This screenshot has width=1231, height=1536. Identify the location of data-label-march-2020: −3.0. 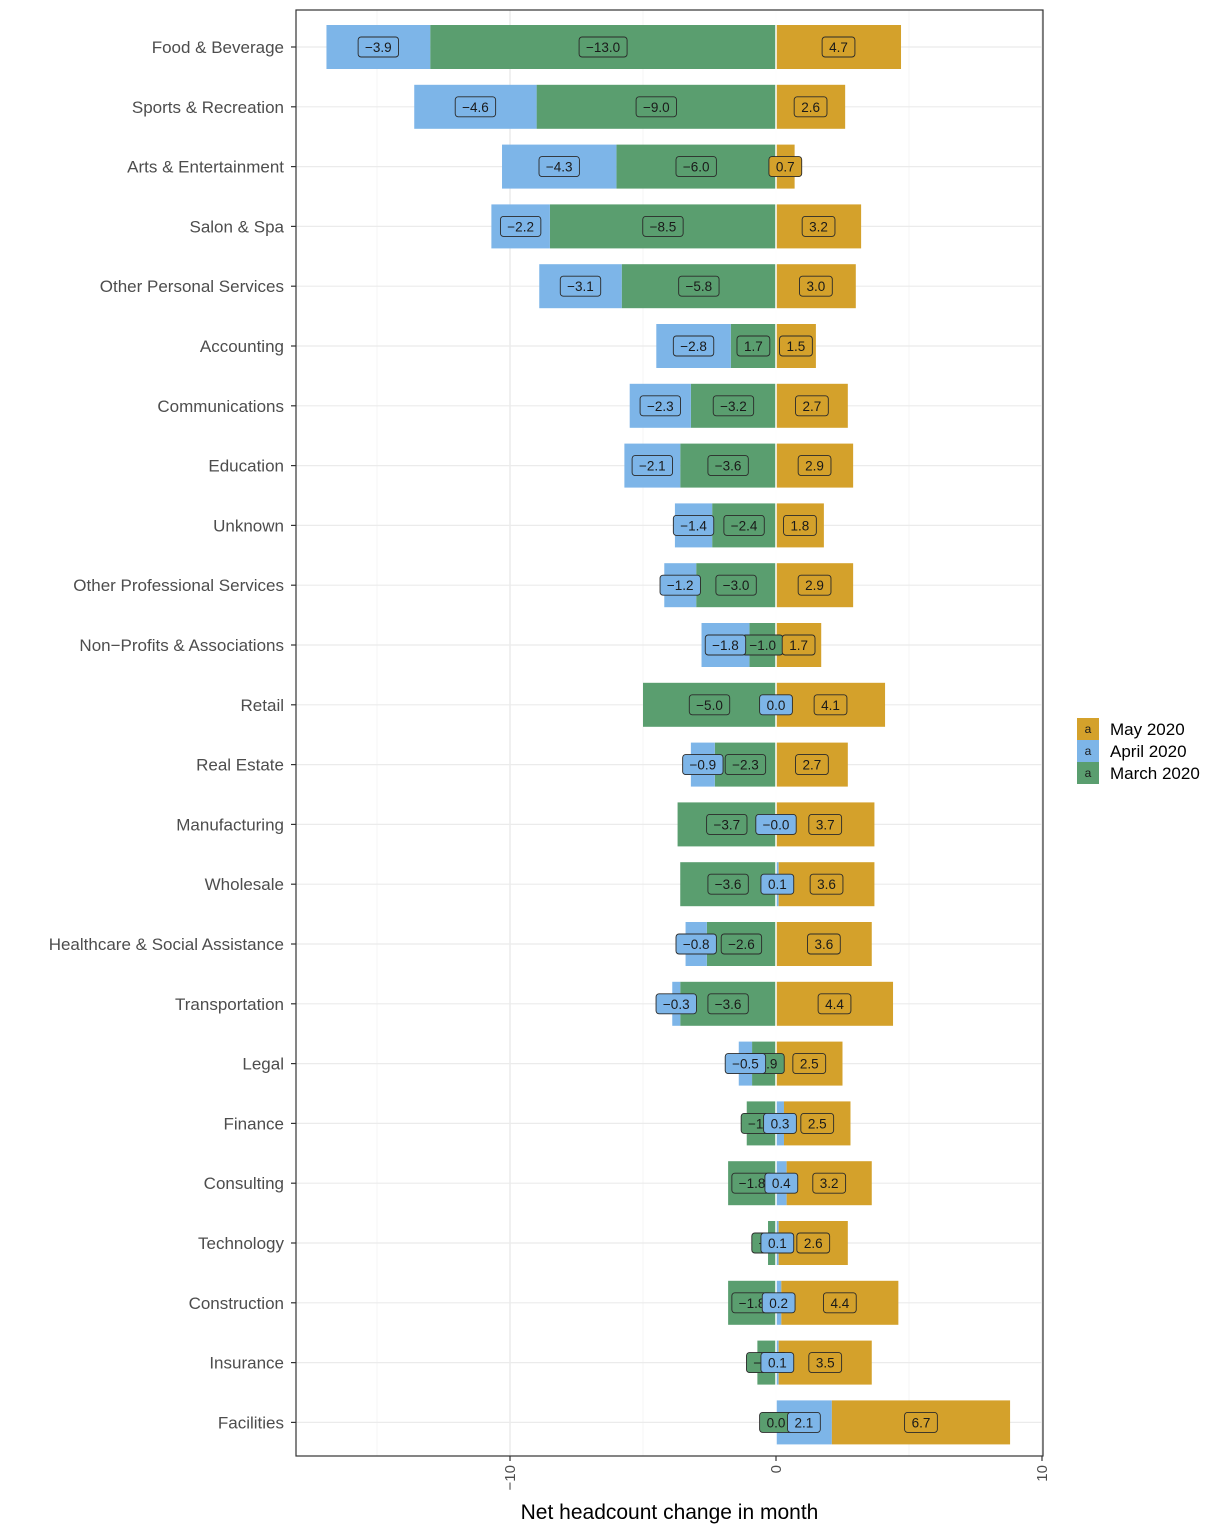
(736, 585).